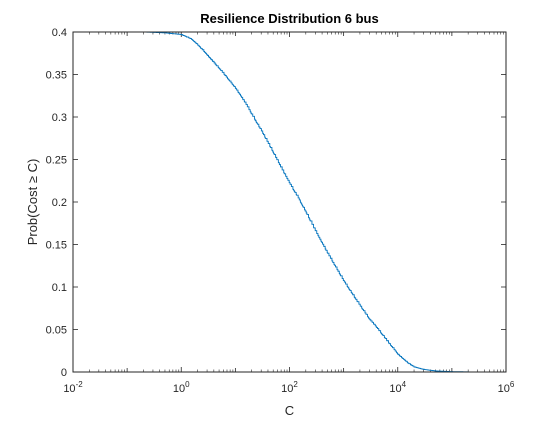  What do you see at coordinates (56, 331) in the screenshot?
I see `y-tick-label: 0.05` at bounding box center [56, 331].